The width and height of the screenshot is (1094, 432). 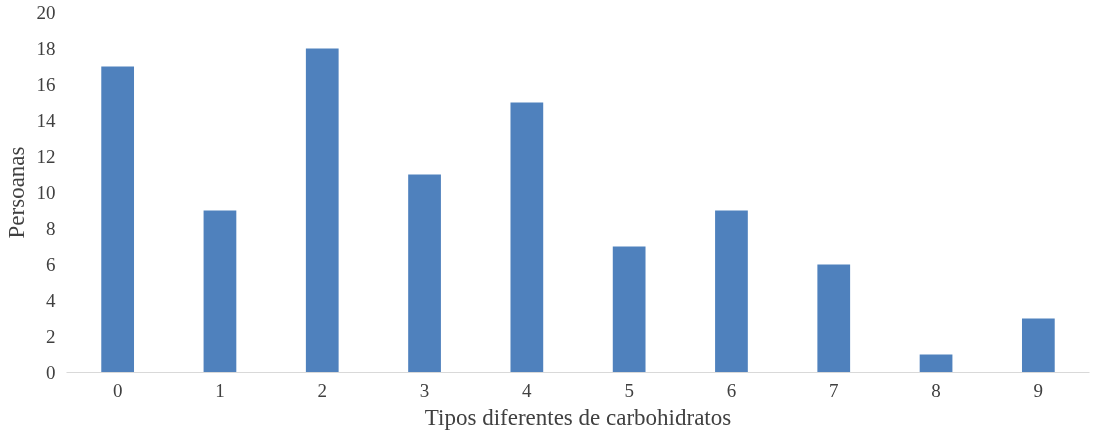 I want to click on x-tick-label: 1, so click(x=220, y=390).